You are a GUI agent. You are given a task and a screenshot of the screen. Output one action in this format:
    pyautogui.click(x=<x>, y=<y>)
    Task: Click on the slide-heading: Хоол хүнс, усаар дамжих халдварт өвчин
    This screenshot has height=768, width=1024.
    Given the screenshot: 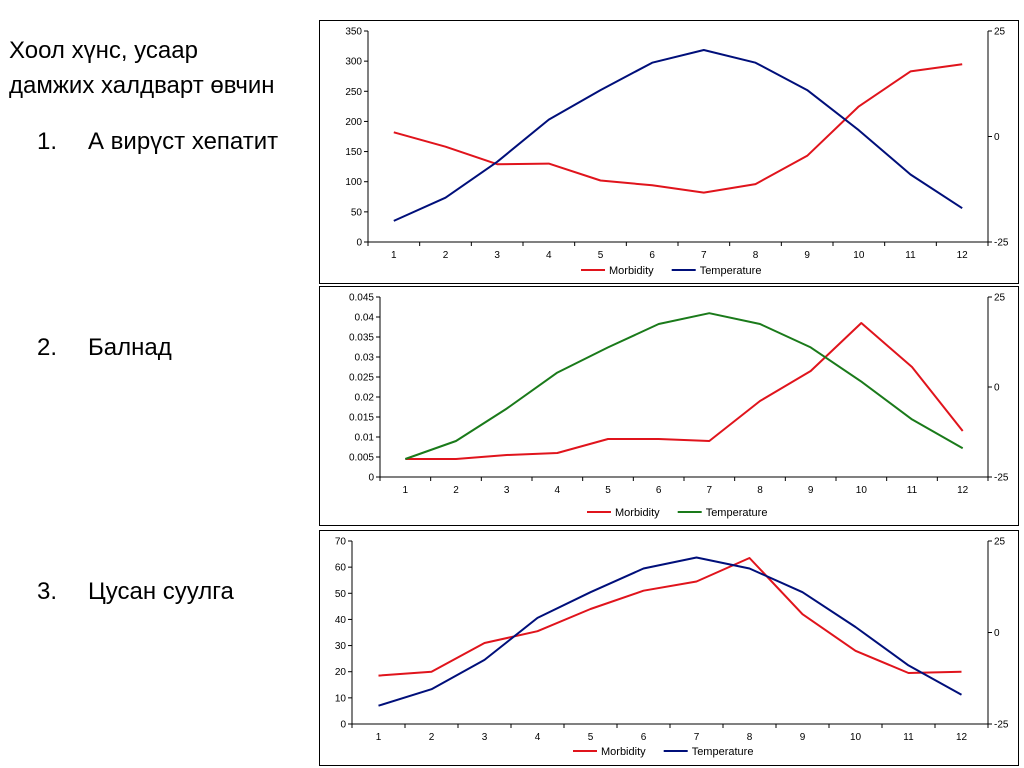 What is the action you would take?
    pyautogui.click(x=142, y=68)
    